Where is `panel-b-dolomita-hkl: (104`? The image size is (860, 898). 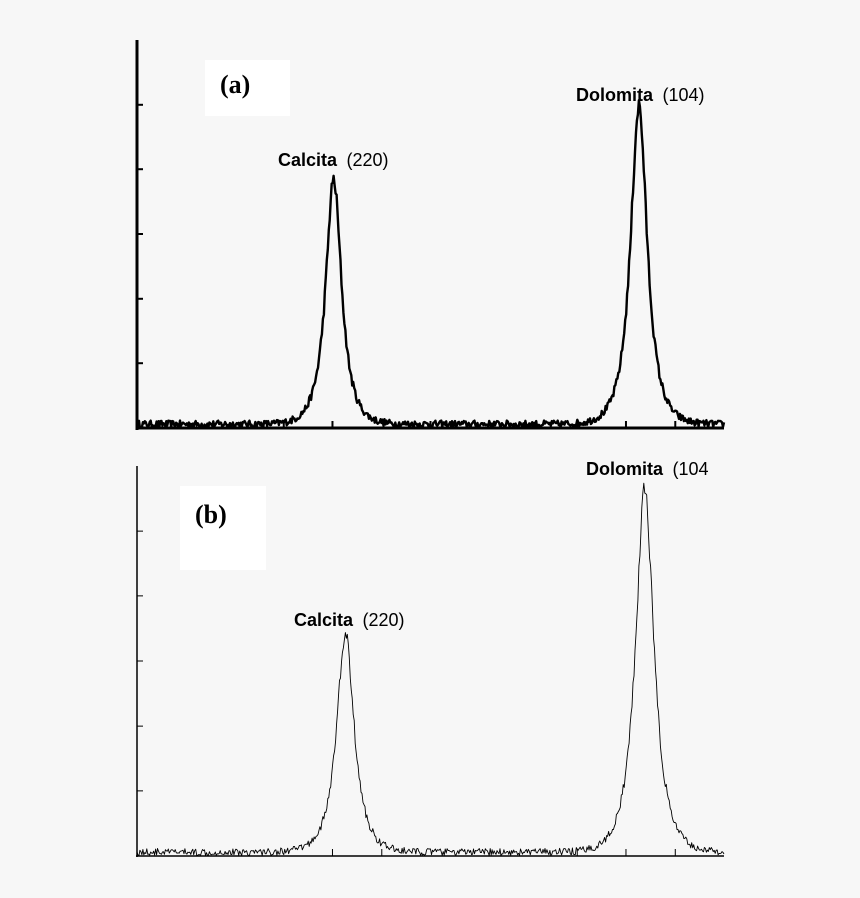 panel-b-dolomita-hkl: (104 is located at coordinates (690, 469).